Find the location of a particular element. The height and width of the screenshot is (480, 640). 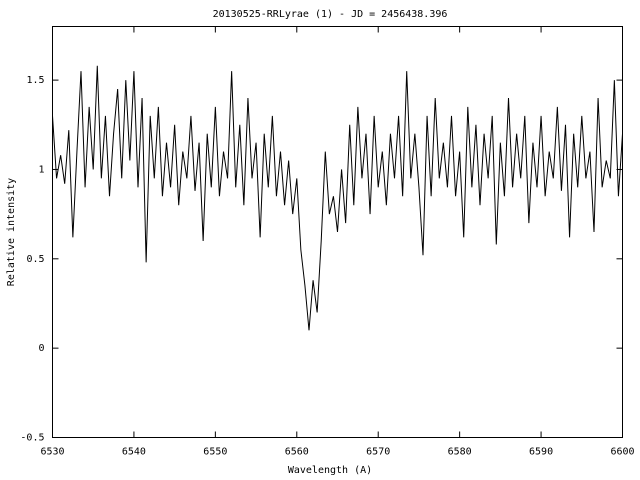

x-tick-label: 6560 is located at coordinates (297, 452).